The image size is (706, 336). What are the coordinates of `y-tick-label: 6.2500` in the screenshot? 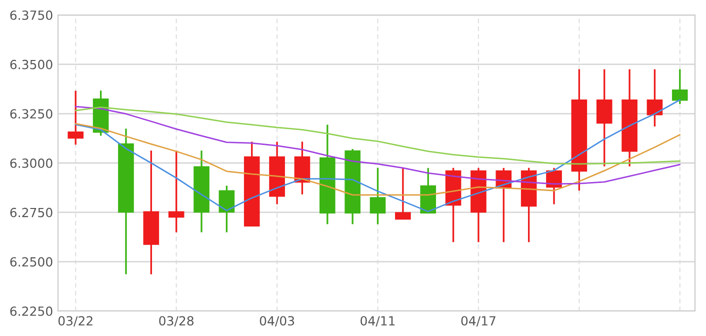 It's located at (31, 262).